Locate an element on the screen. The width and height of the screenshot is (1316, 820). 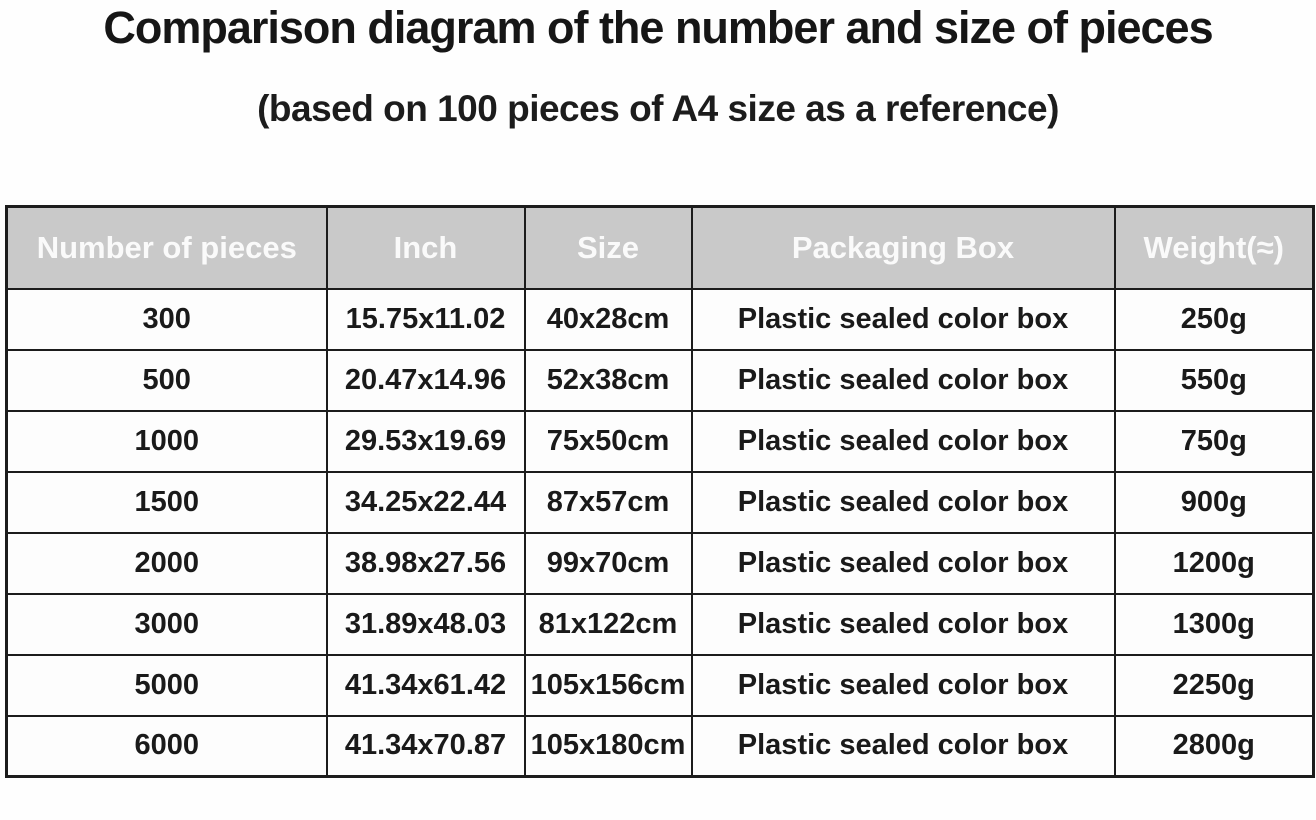
column-header-inch: Inch is located at coordinates (425, 247).